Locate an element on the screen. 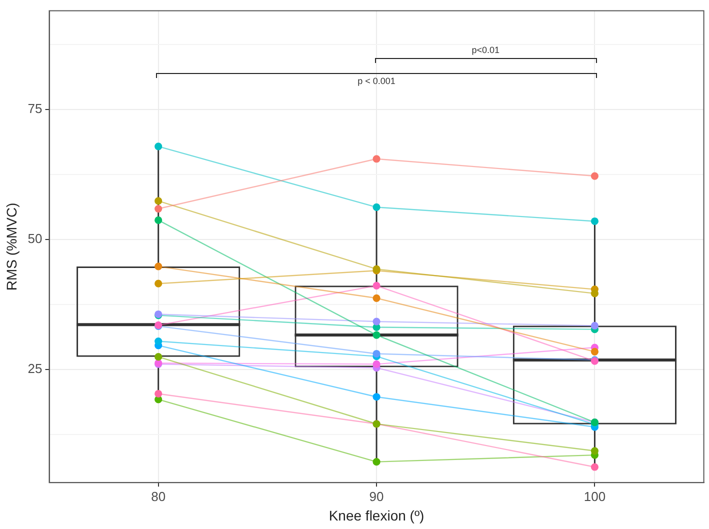  y-tick-label: 50 is located at coordinates (35, 238).